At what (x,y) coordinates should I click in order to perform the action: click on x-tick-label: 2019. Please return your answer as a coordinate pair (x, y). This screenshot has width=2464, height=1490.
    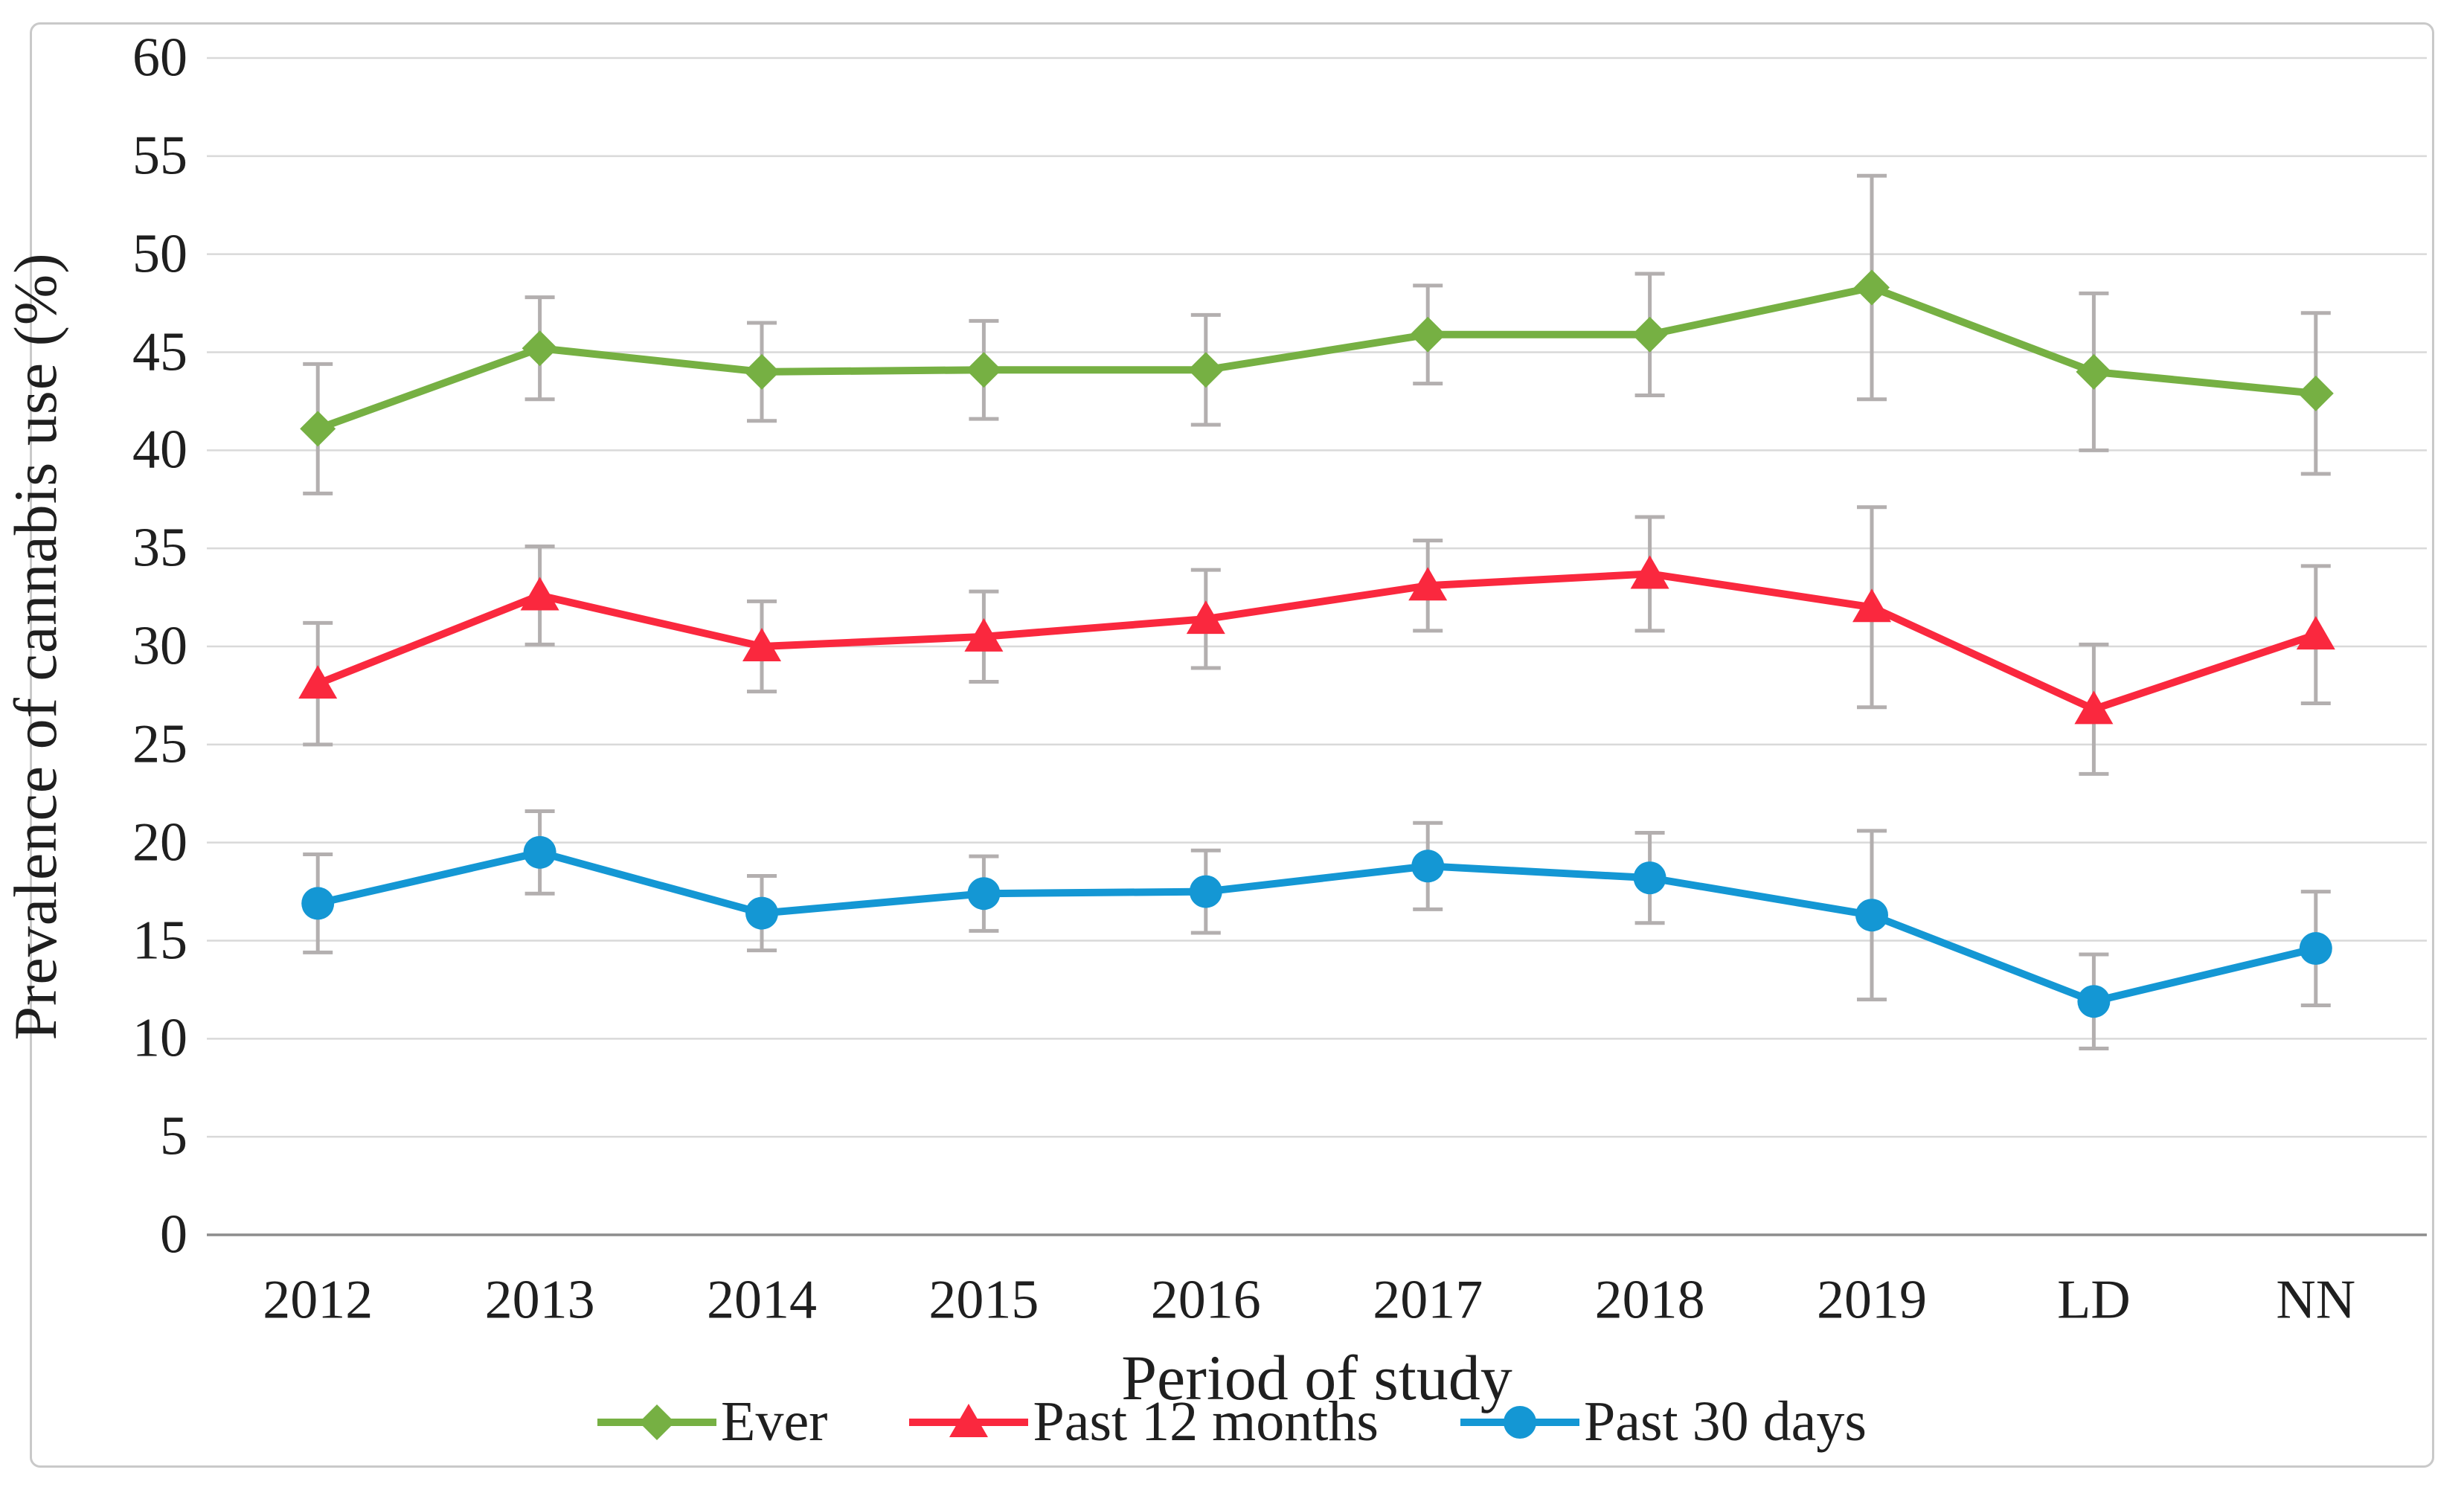
    Looking at the image, I should click on (1872, 1300).